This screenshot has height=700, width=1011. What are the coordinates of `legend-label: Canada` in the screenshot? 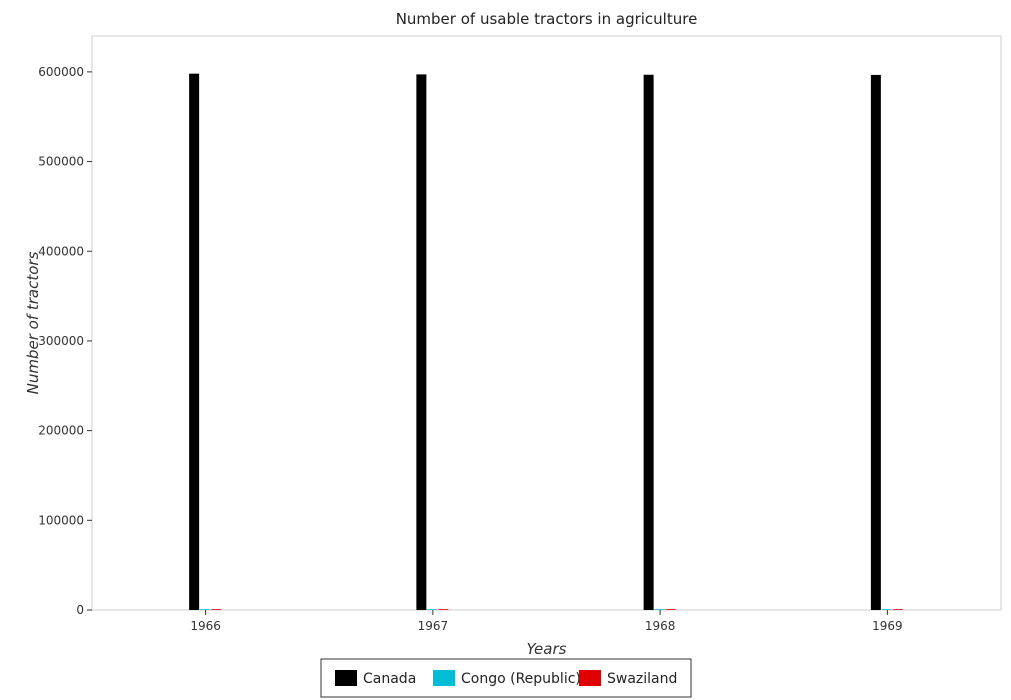 It's located at (389, 679).